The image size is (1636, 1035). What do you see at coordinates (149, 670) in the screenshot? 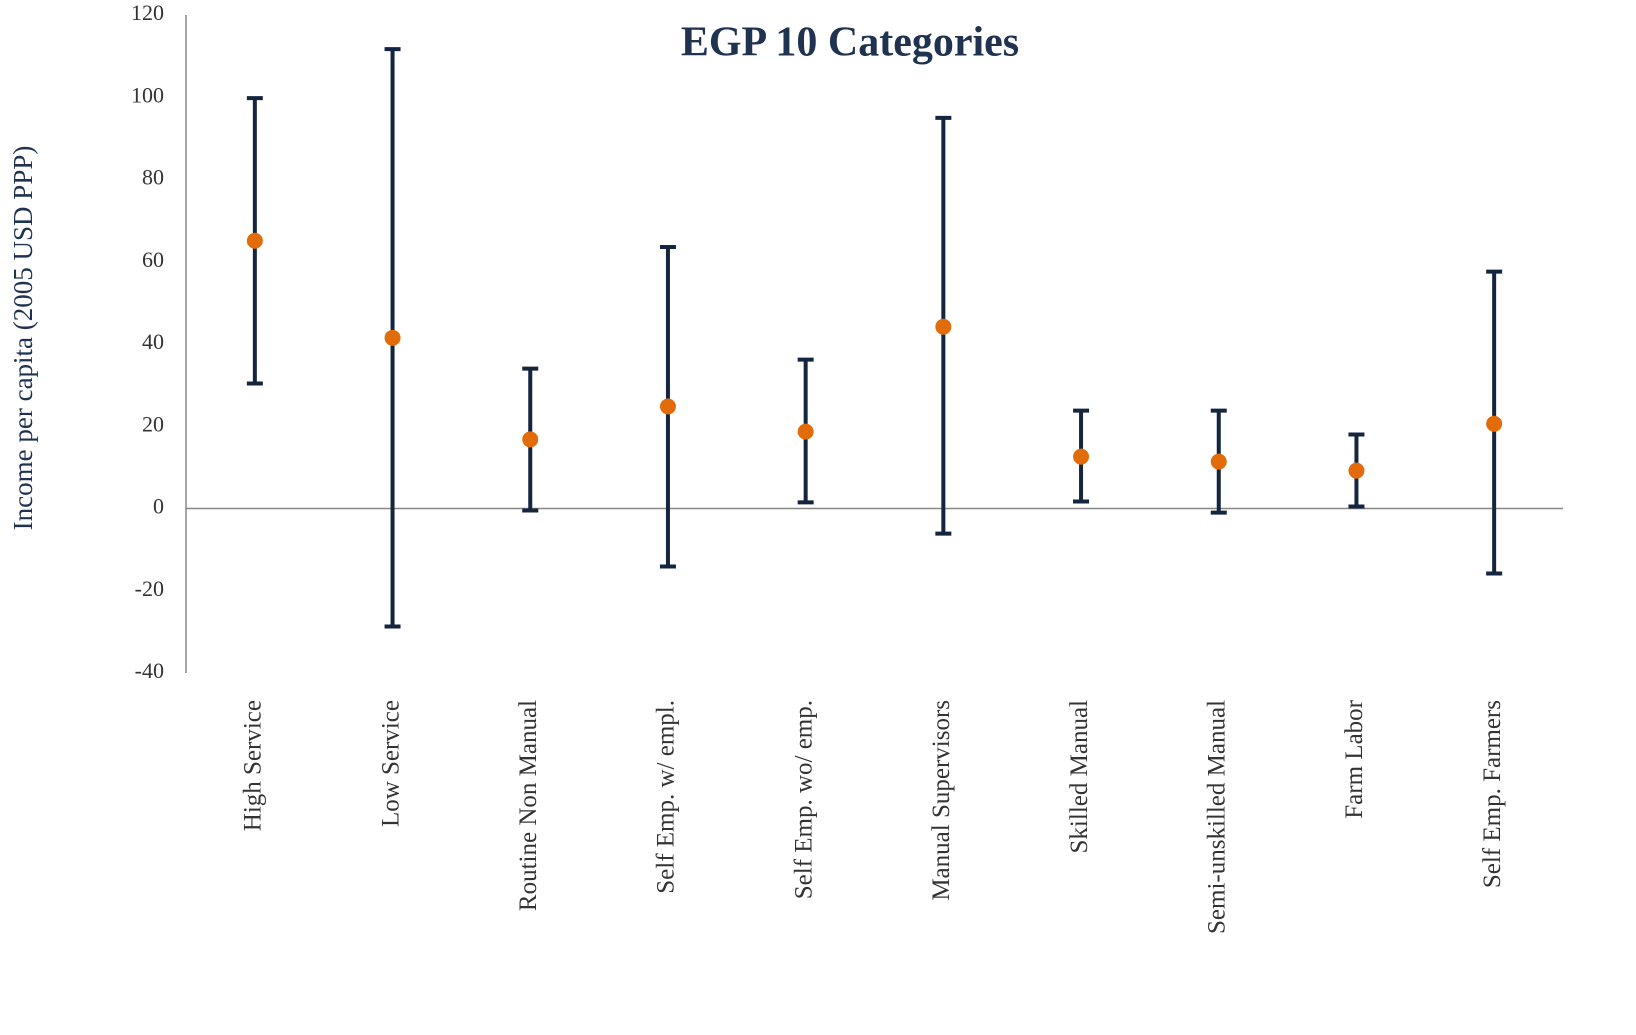
I see `y-tick-label: -40` at bounding box center [149, 670].